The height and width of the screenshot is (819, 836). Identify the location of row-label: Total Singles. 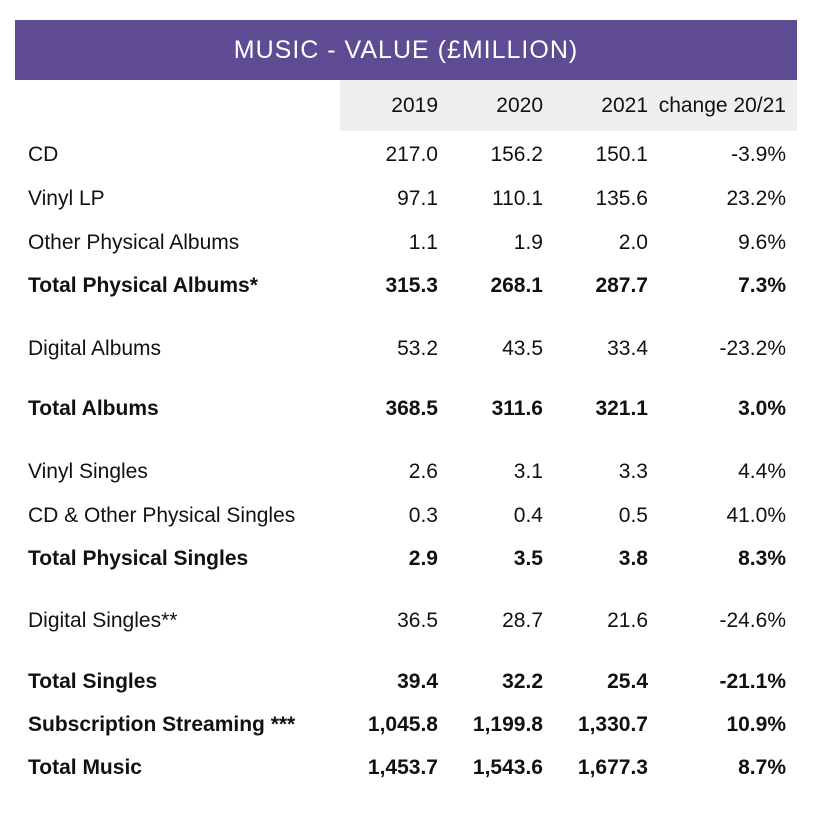
(93, 681).